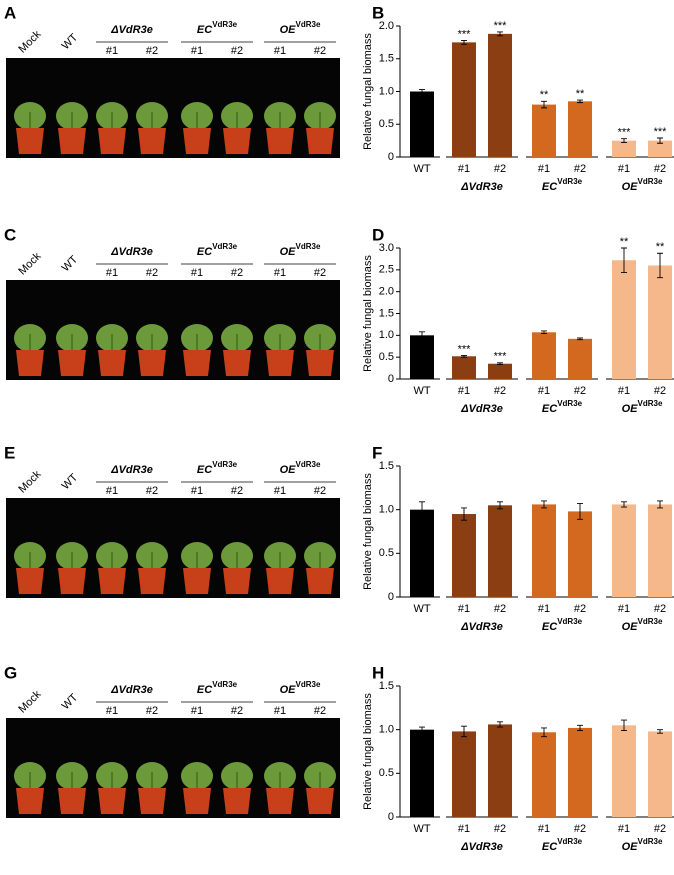 This screenshot has width=674, height=875. I want to click on panel-letter: D, so click(378, 234).